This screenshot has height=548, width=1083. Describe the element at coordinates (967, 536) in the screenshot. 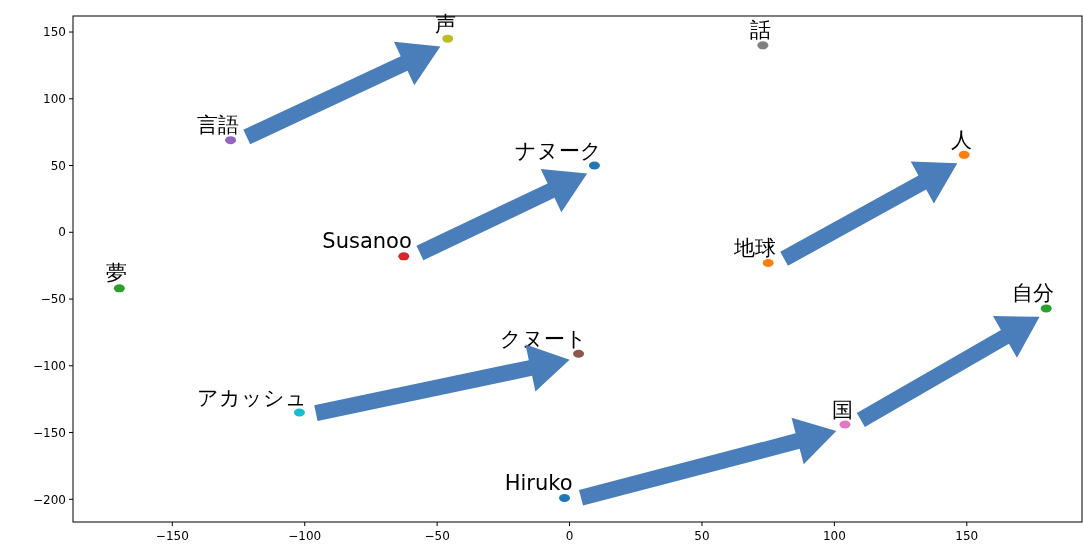

I see `x-tick-label: 150` at that location.